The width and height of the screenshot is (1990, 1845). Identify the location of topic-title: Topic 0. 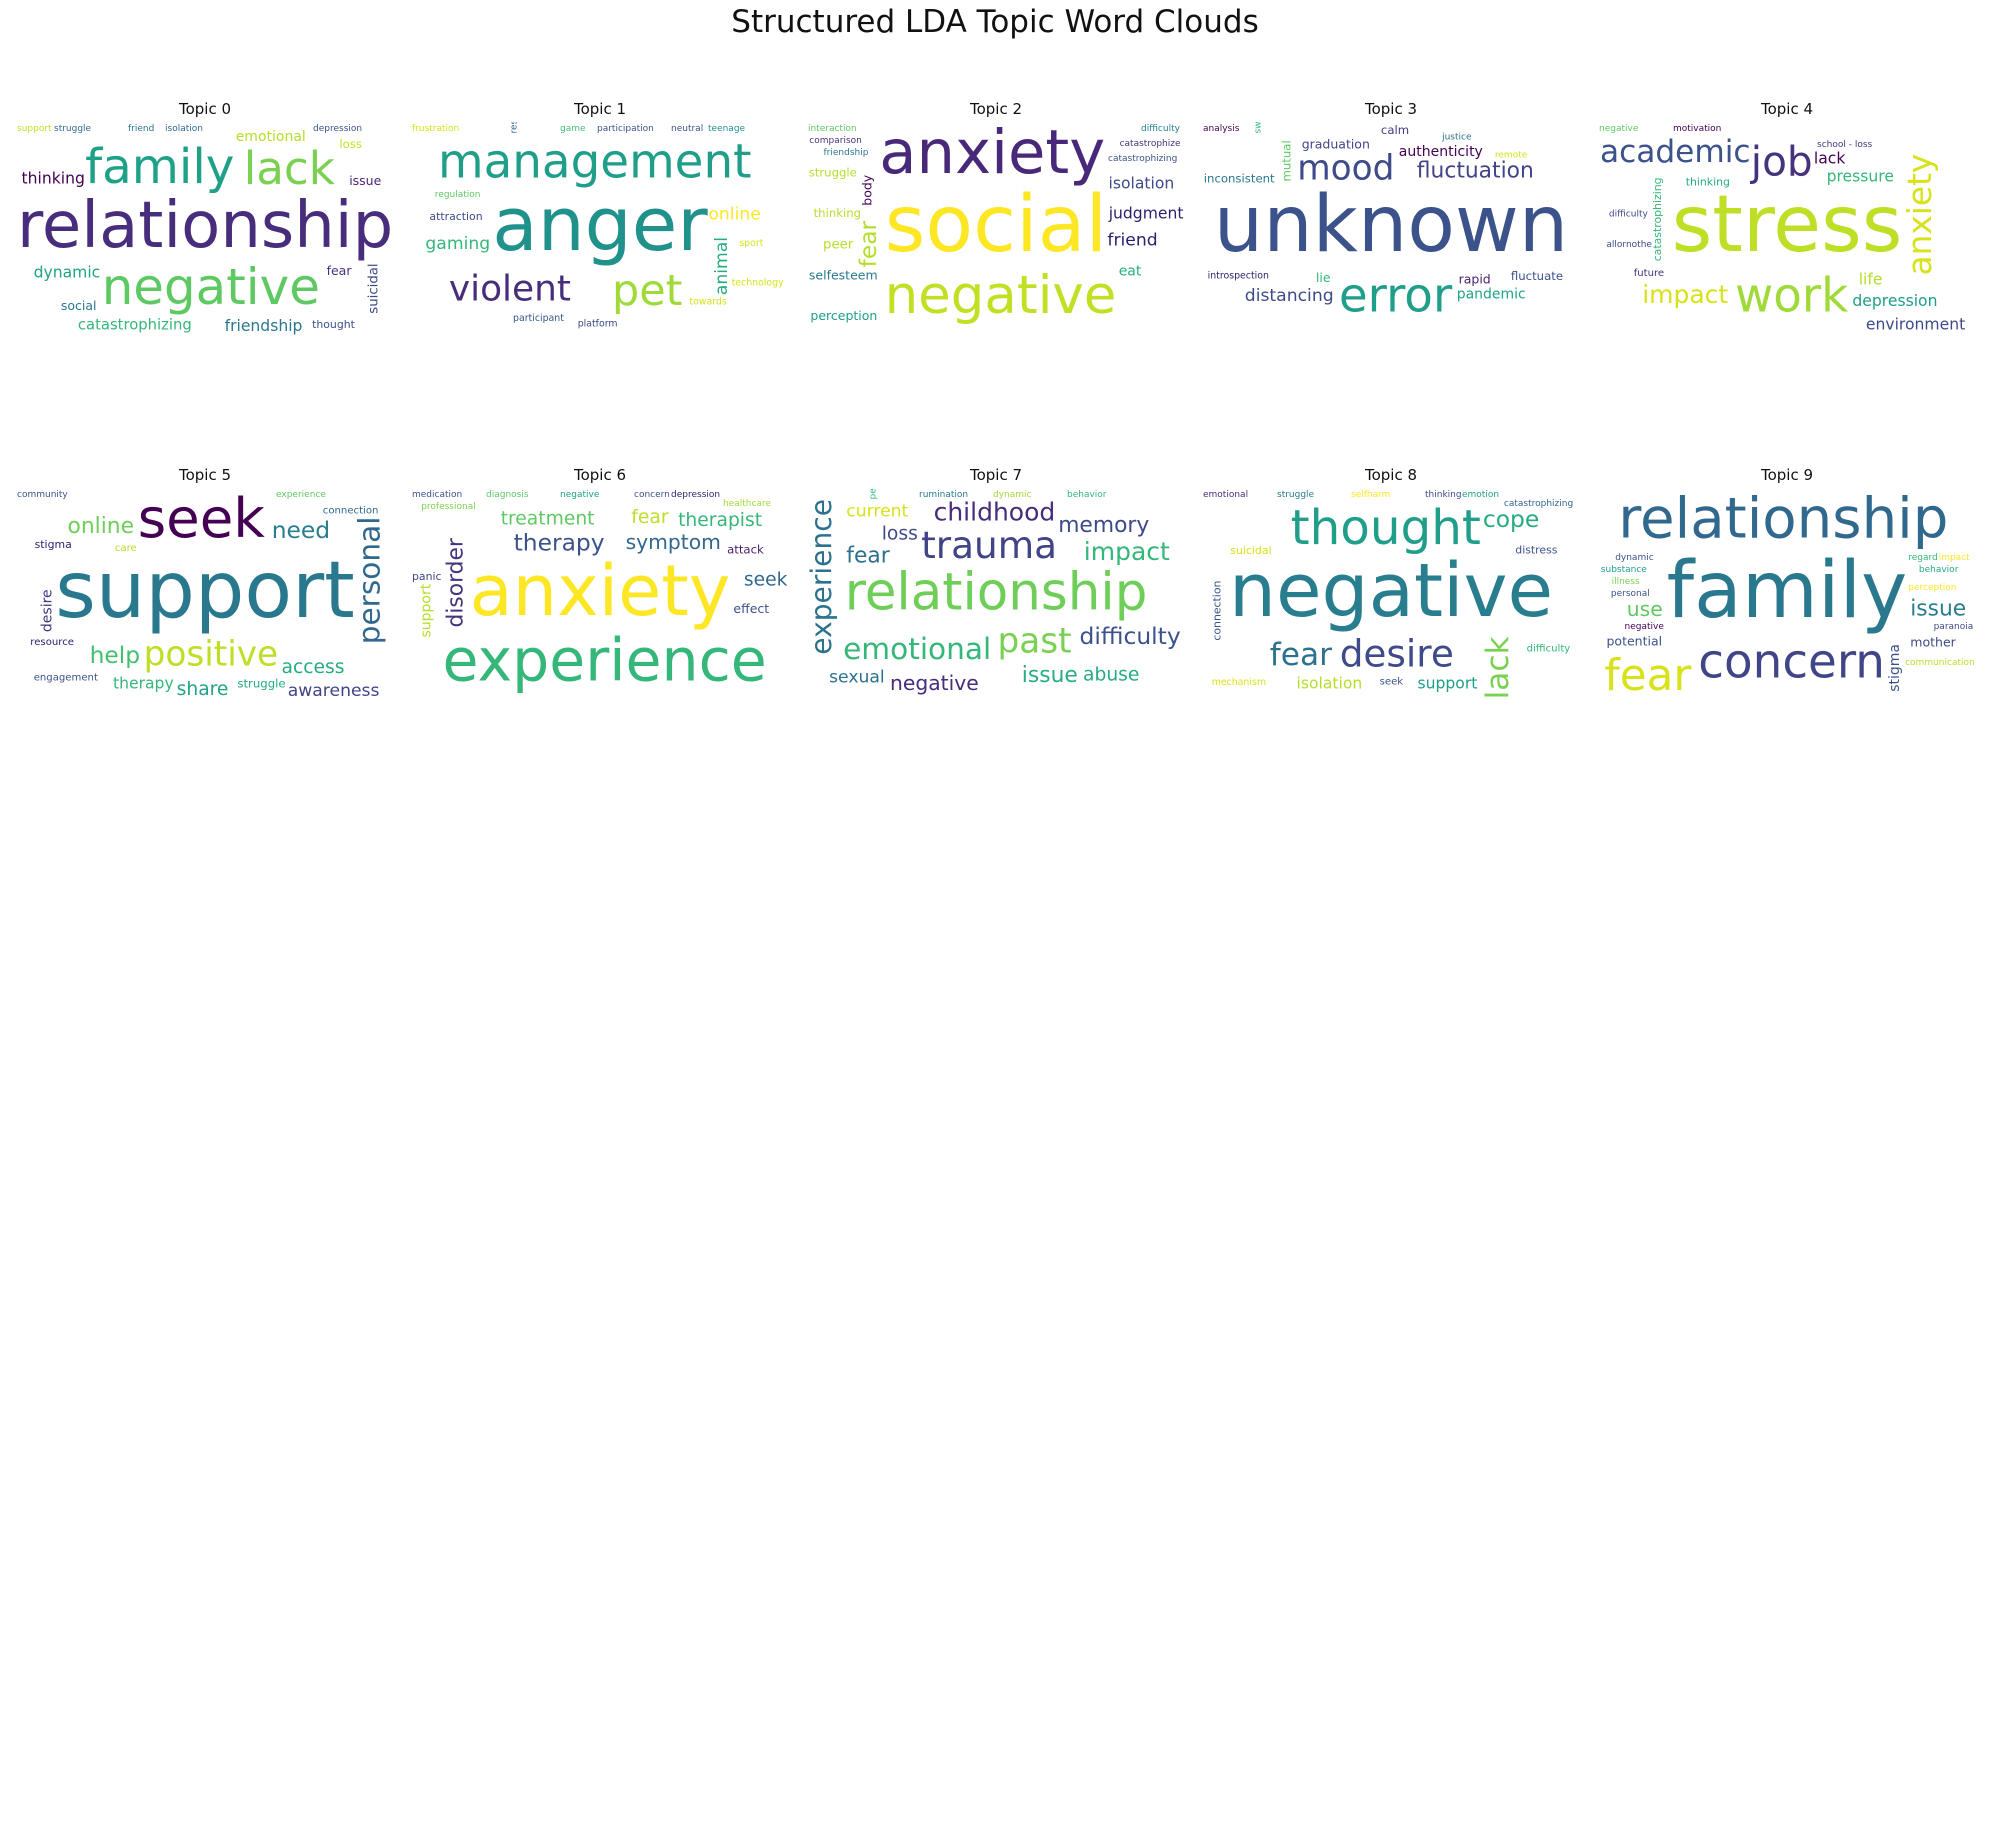
(205, 109).